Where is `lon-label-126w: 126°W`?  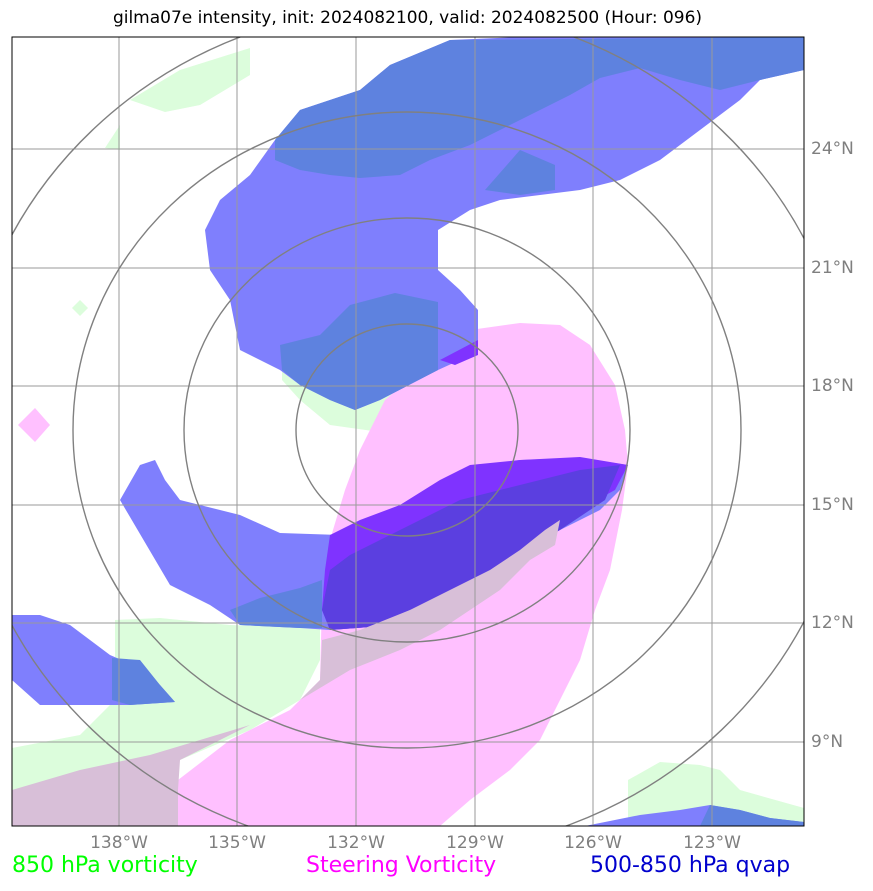 lon-label-126w: 126°W is located at coordinates (593, 843).